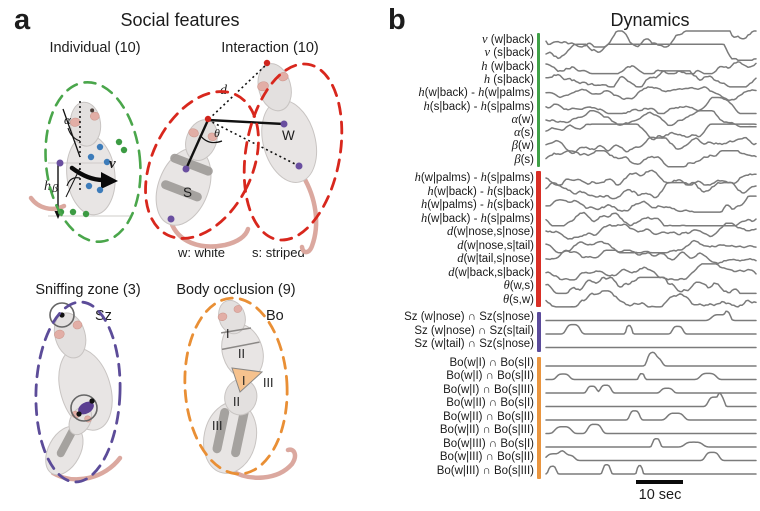 This screenshot has height=511, width=760. I want to click on zone-mid-2: III, so click(268, 383).